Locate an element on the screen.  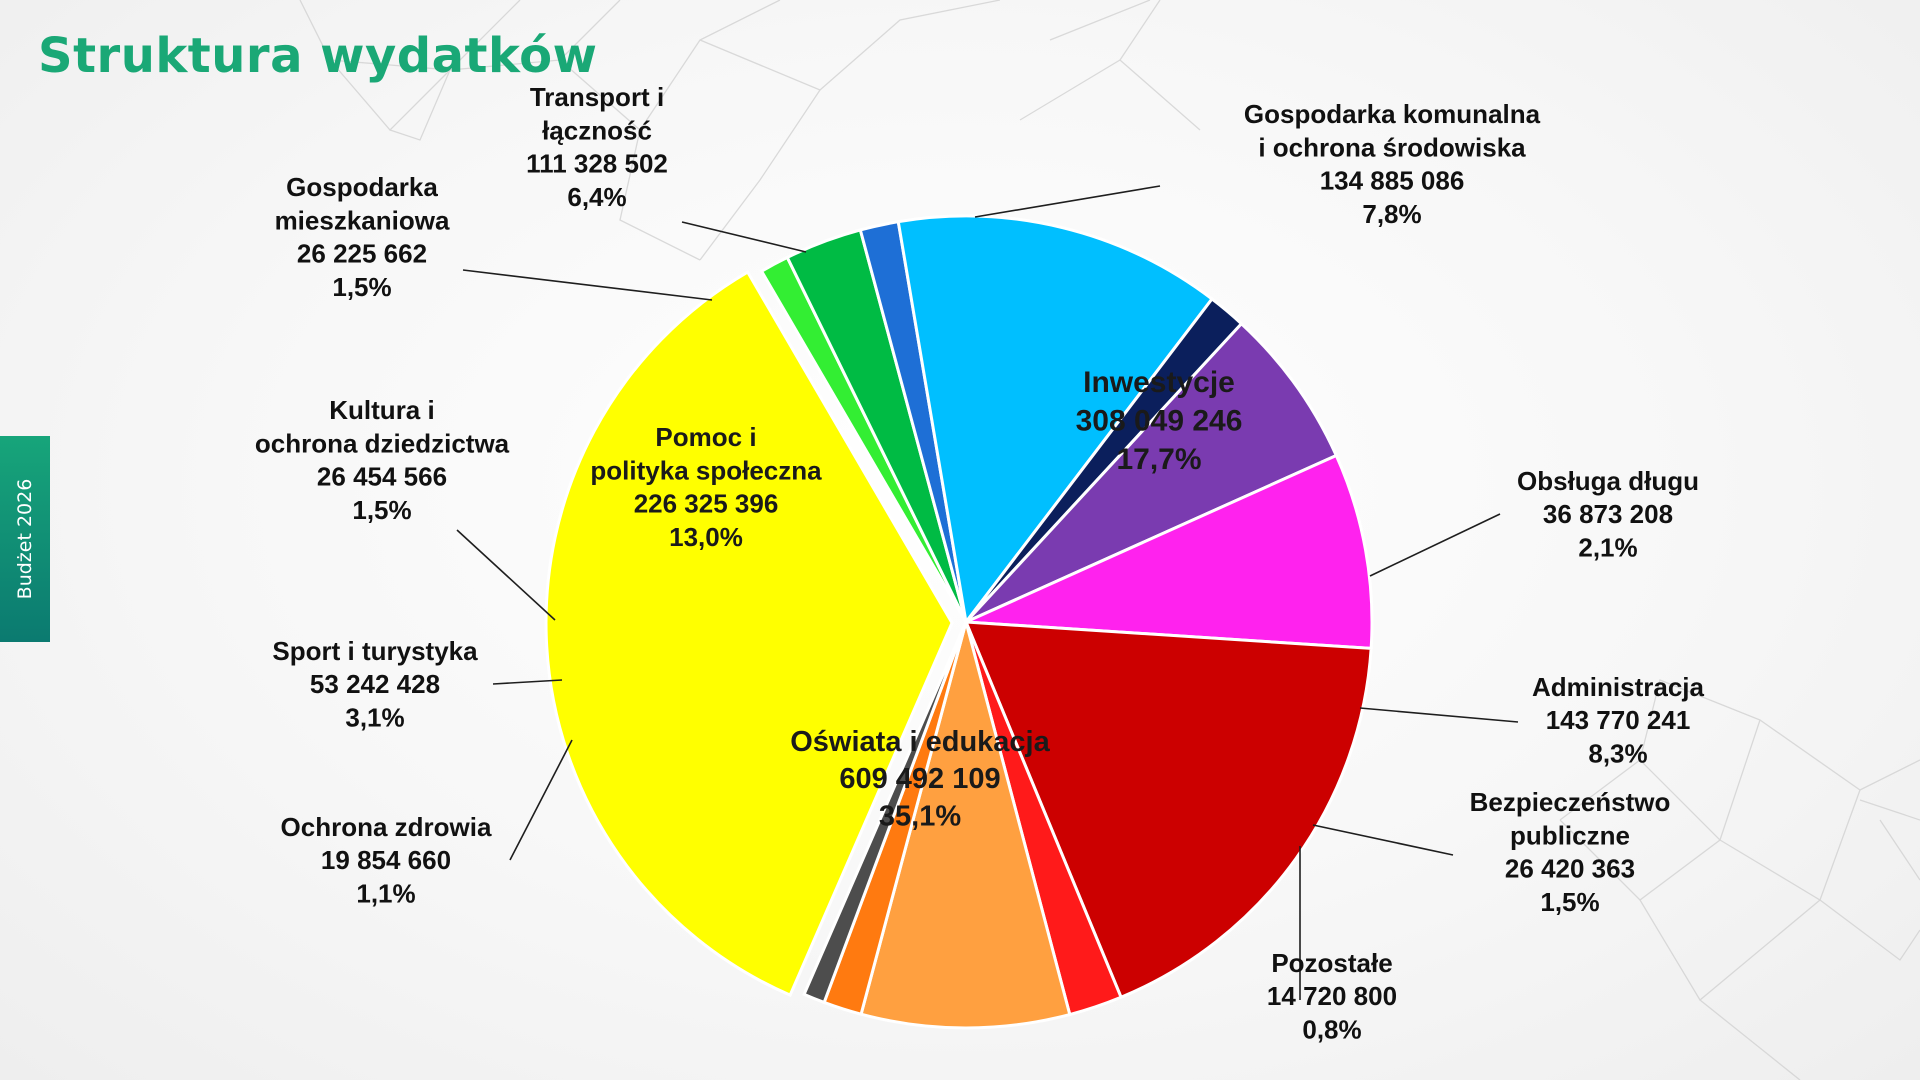
page-title: Struktura wydatków is located at coordinates (318, 56).